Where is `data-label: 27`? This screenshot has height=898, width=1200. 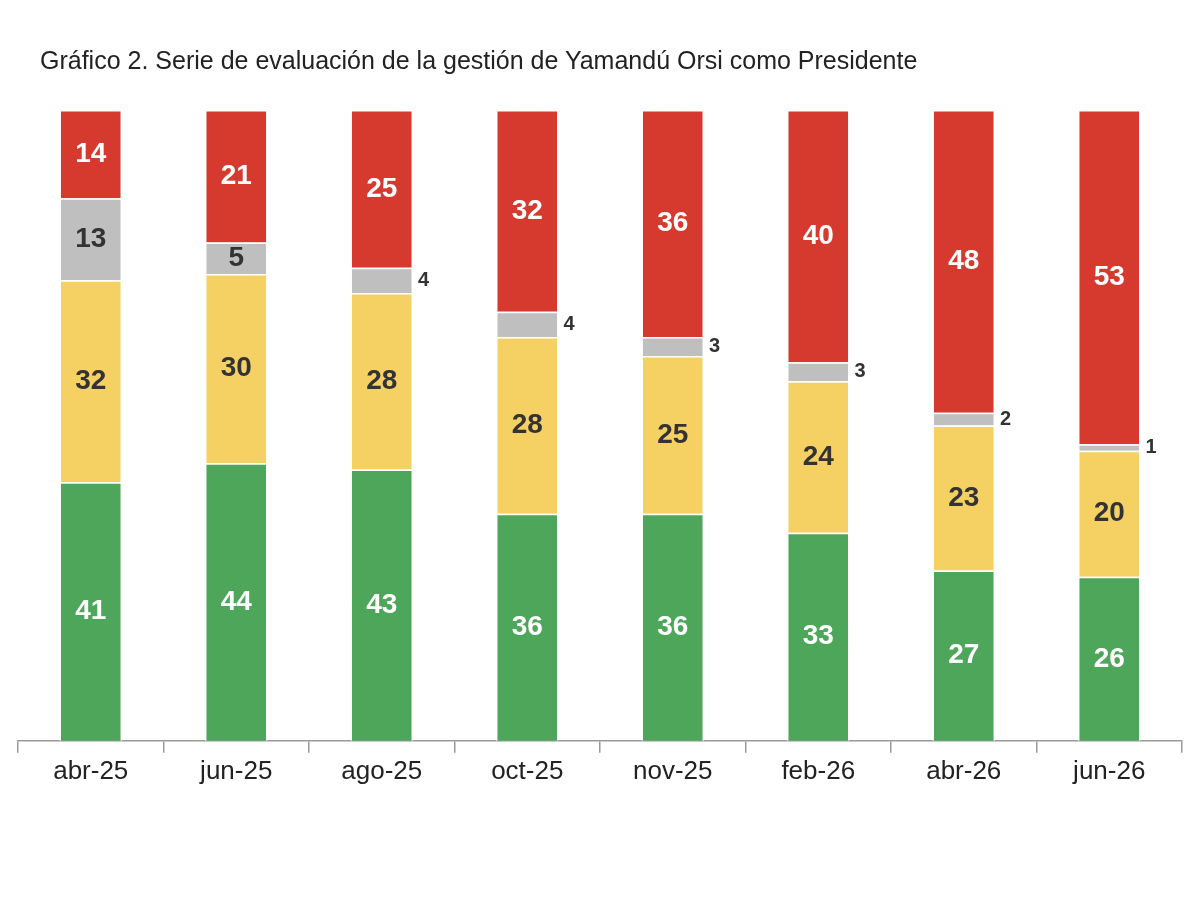 data-label: 27 is located at coordinates (964, 654).